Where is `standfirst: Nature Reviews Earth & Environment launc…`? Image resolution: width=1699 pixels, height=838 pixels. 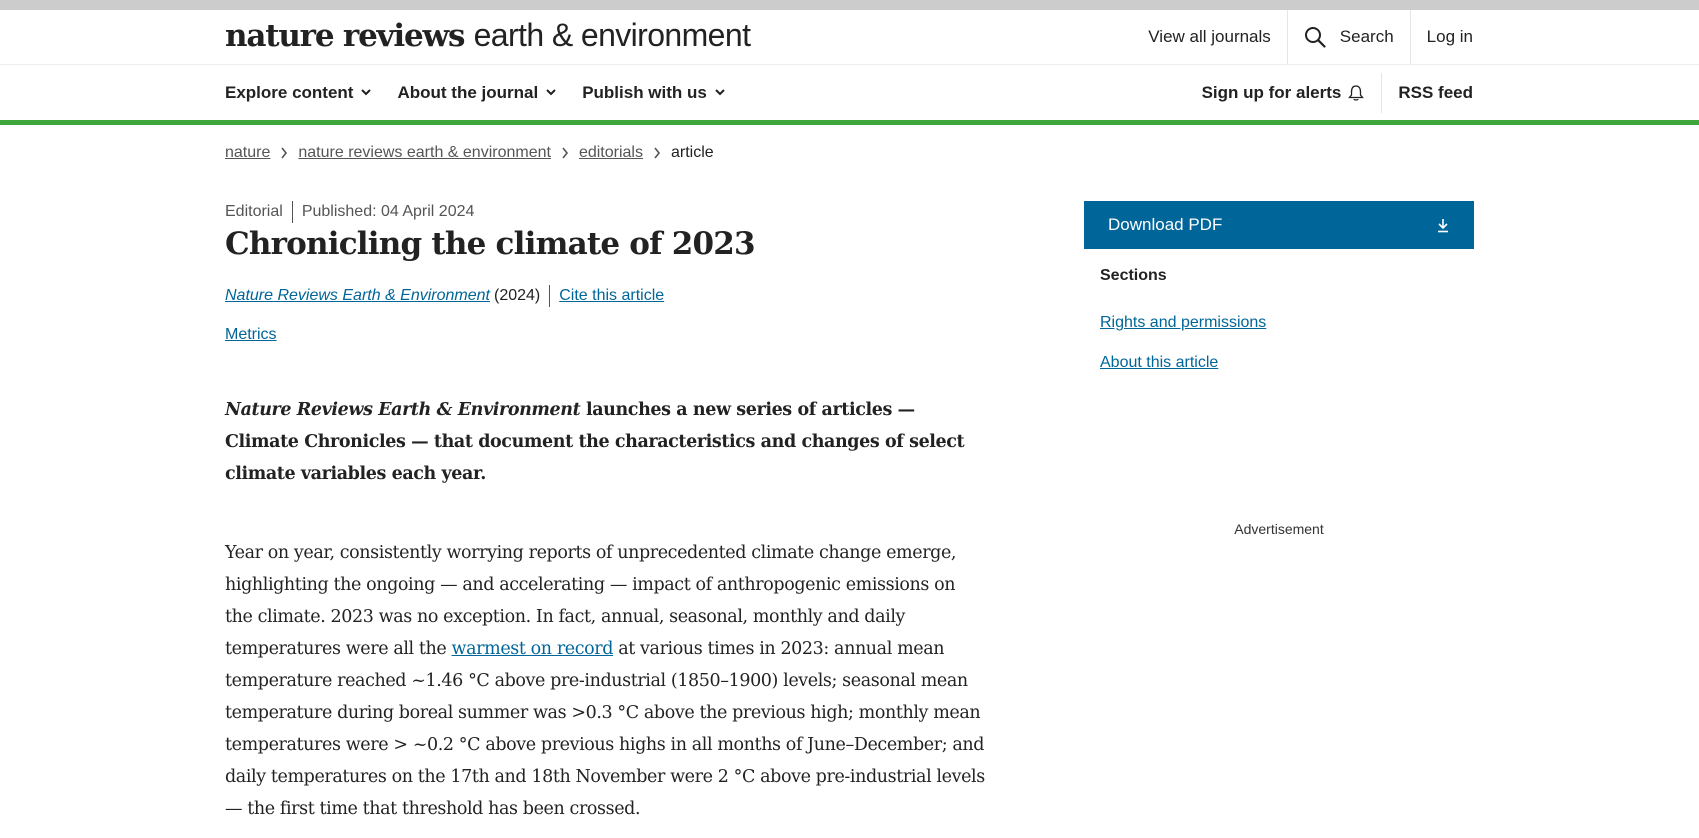
standfirst: Nature Reviews Earth & Environment launc… is located at coordinates (605, 442).